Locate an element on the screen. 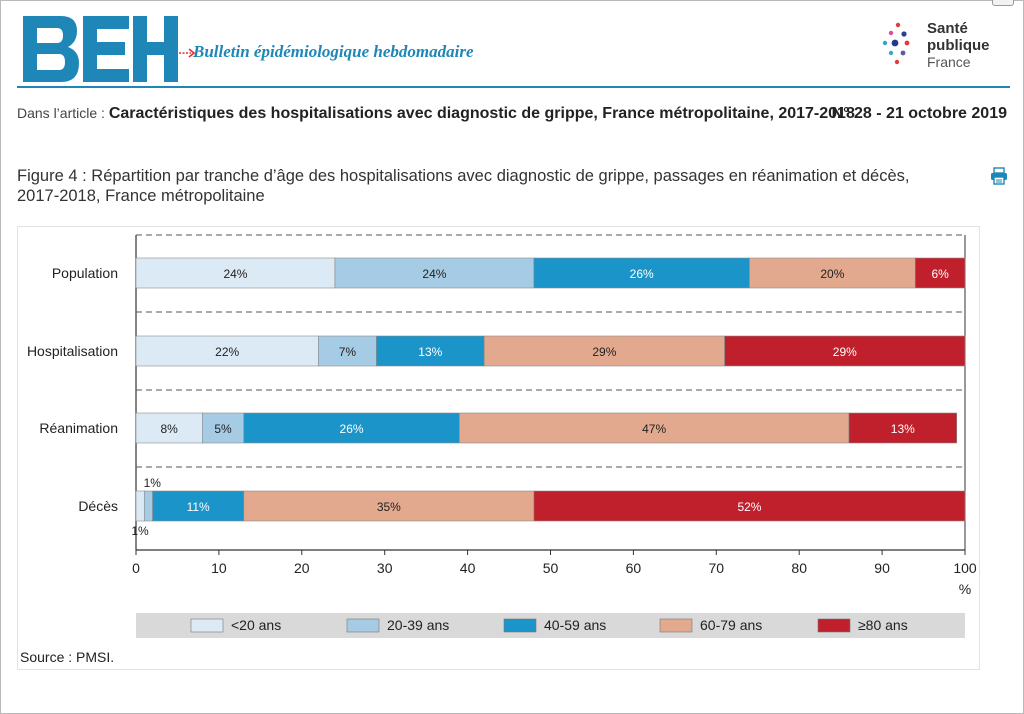 This screenshot has width=1024, height=714. x-tick-label: 40 is located at coordinates (468, 568).